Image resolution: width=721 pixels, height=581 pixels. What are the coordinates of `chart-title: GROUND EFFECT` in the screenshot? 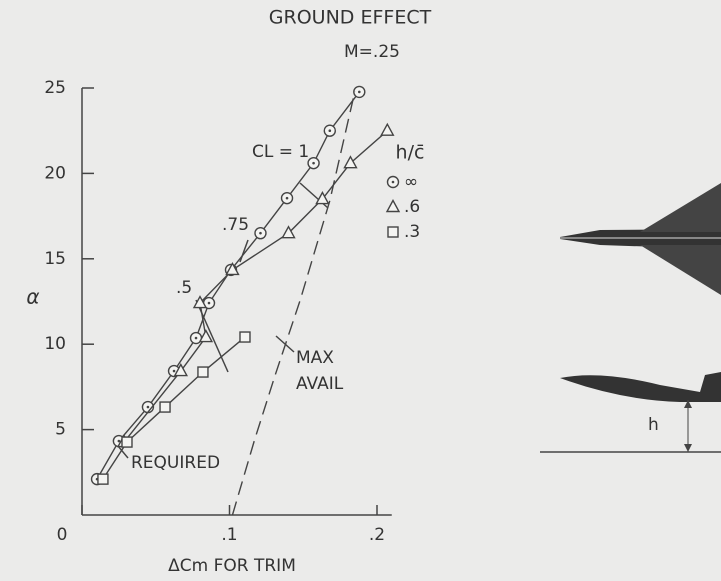 It's located at (350, 18).